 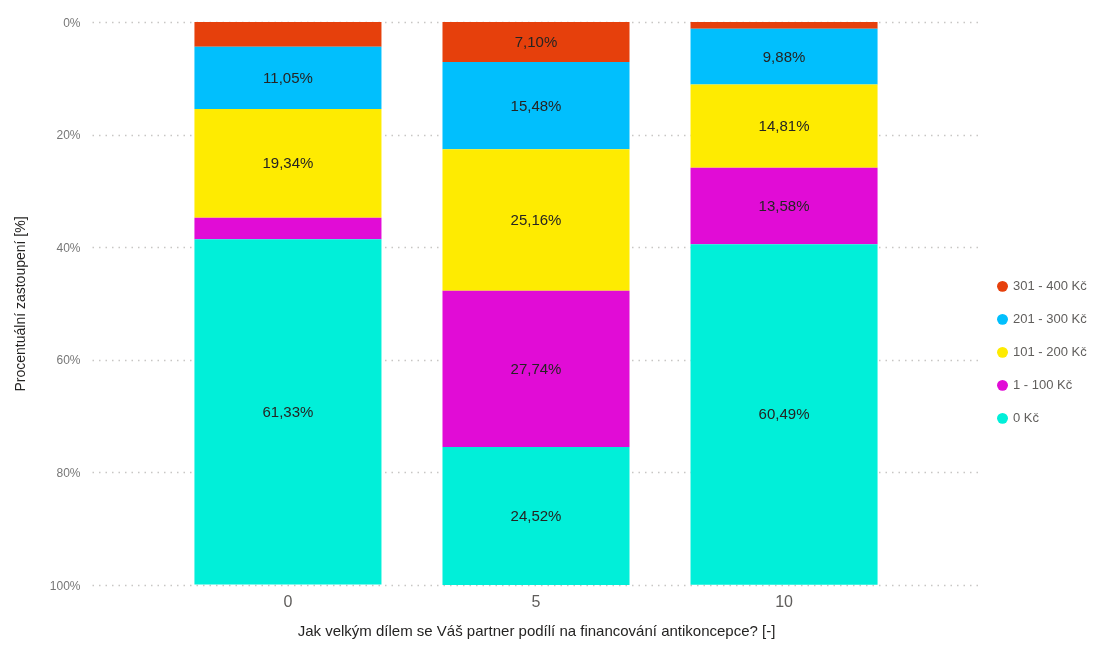 I want to click on data-label: 7,10%, so click(x=536, y=41).